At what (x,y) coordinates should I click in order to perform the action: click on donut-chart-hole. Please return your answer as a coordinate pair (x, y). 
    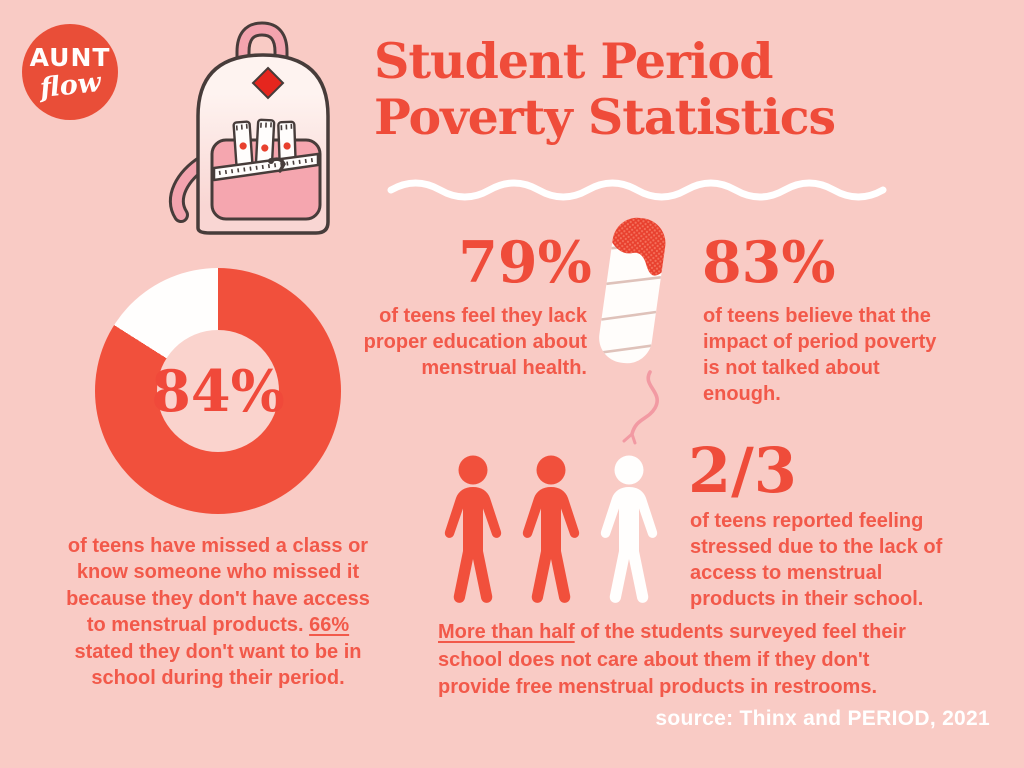
    Looking at the image, I should click on (218, 391).